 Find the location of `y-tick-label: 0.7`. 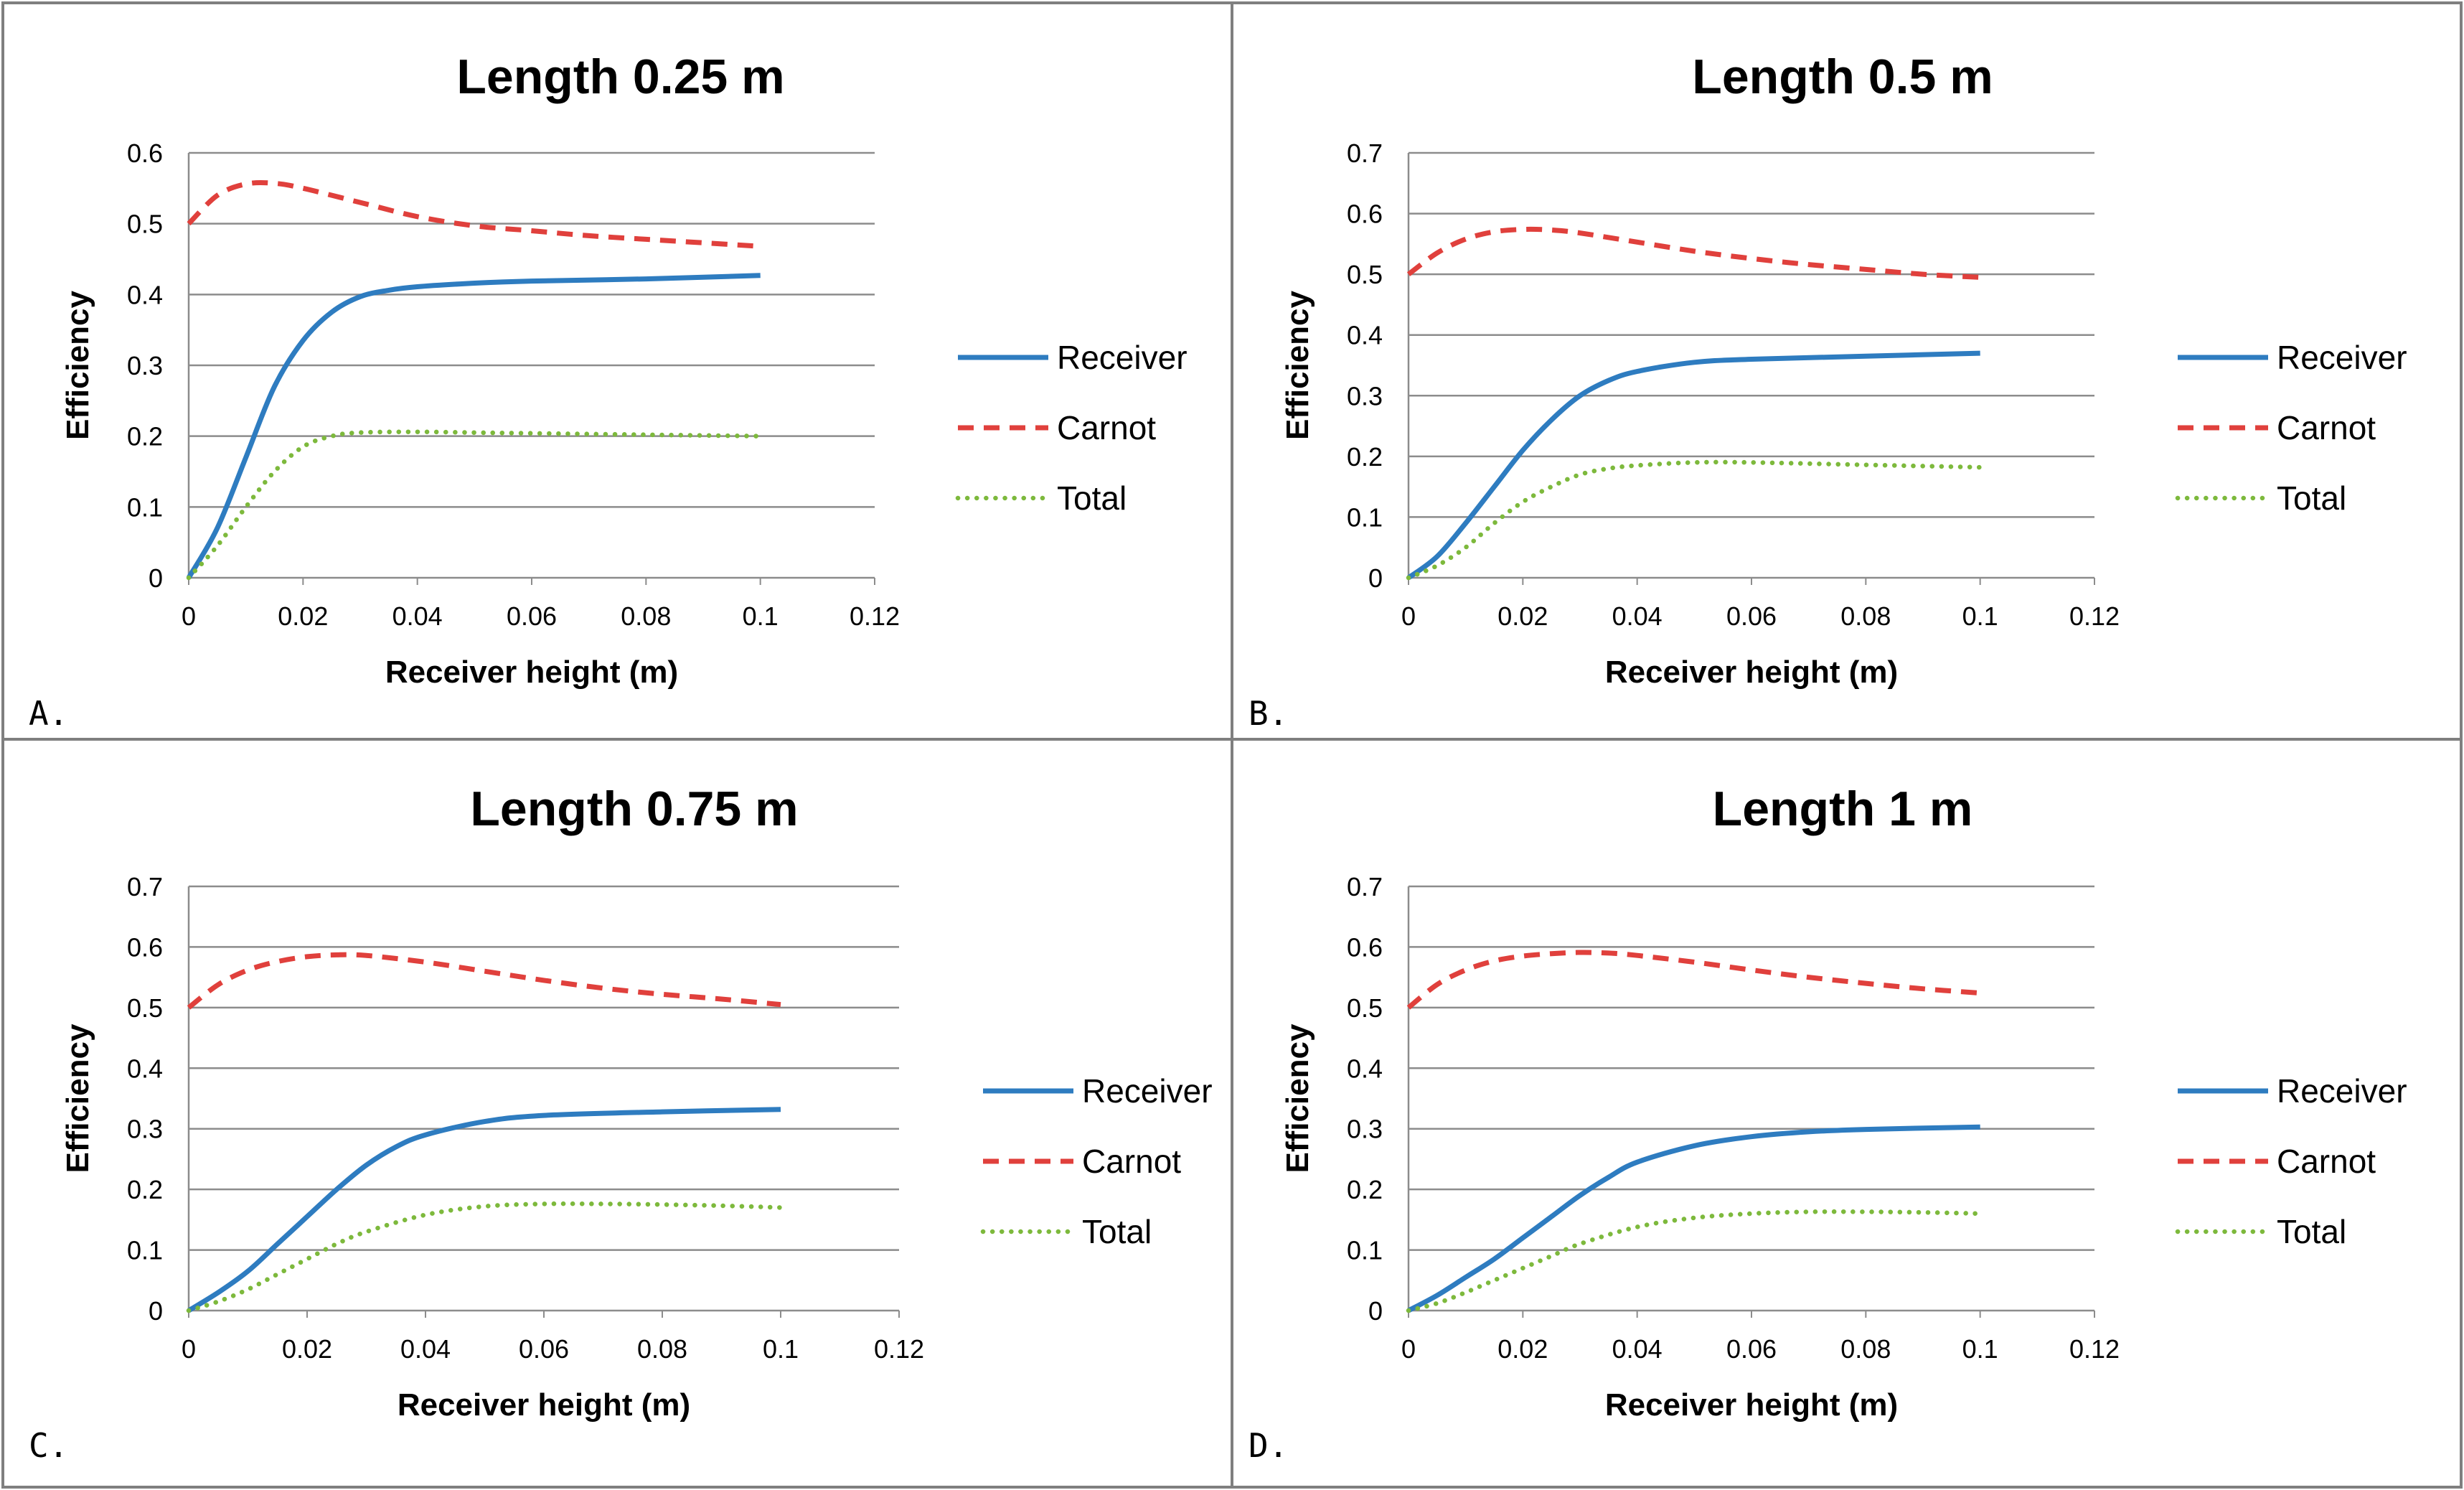

y-tick-label: 0.7 is located at coordinates (1365, 887).